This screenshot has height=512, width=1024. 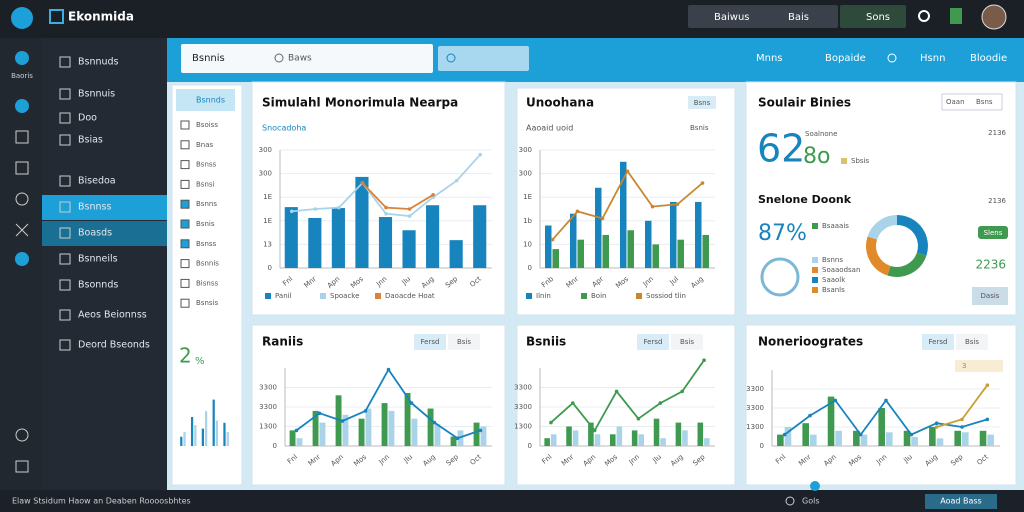 What do you see at coordinates (994, 17) in the screenshot?
I see `avatar` at bounding box center [994, 17].